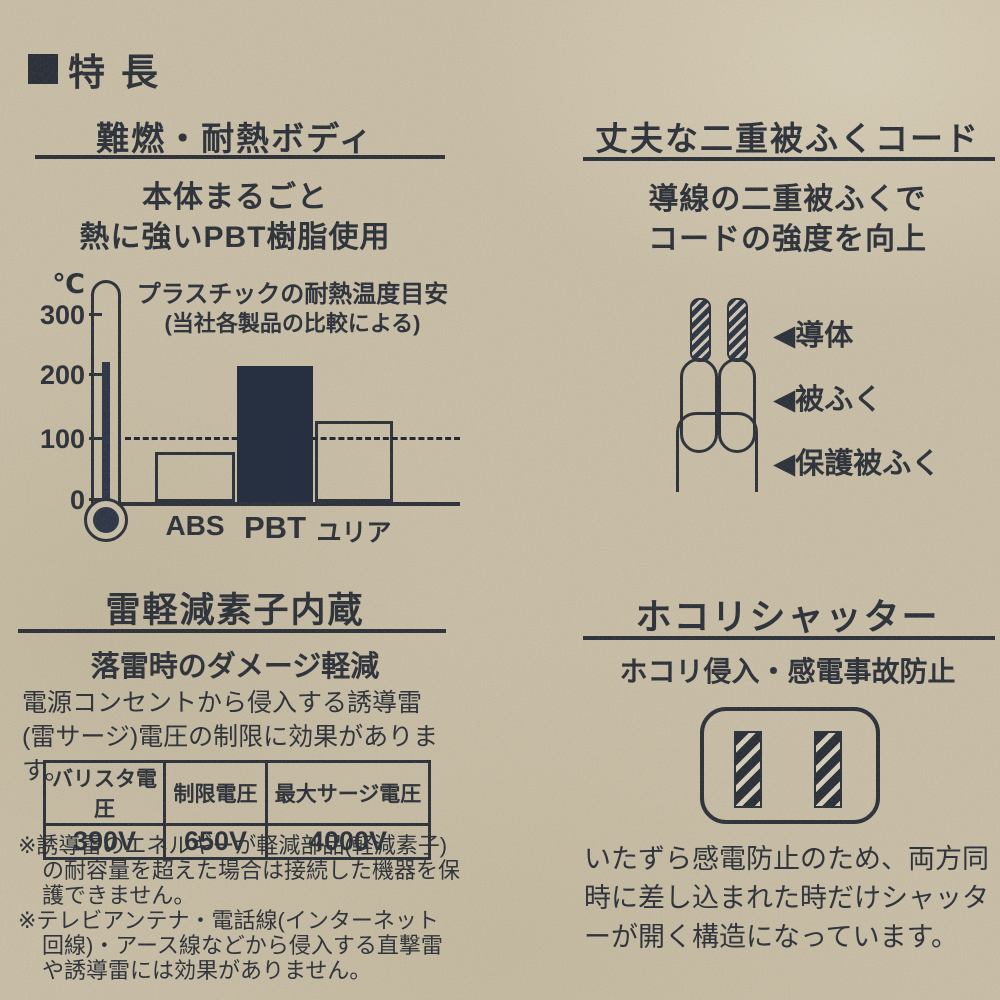 The height and width of the screenshot is (1000, 1000). Describe the element at coordinates (240, 157) in the screenshot. I see `heat-title-underline` at that location.